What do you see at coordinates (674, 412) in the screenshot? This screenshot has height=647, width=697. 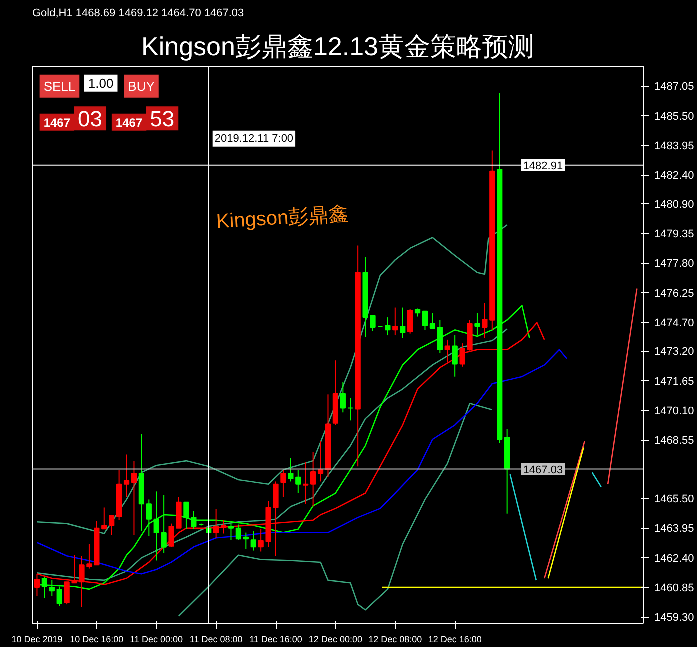 I see `y-tick-label: 1470.10` at bounding box center [674, 412].